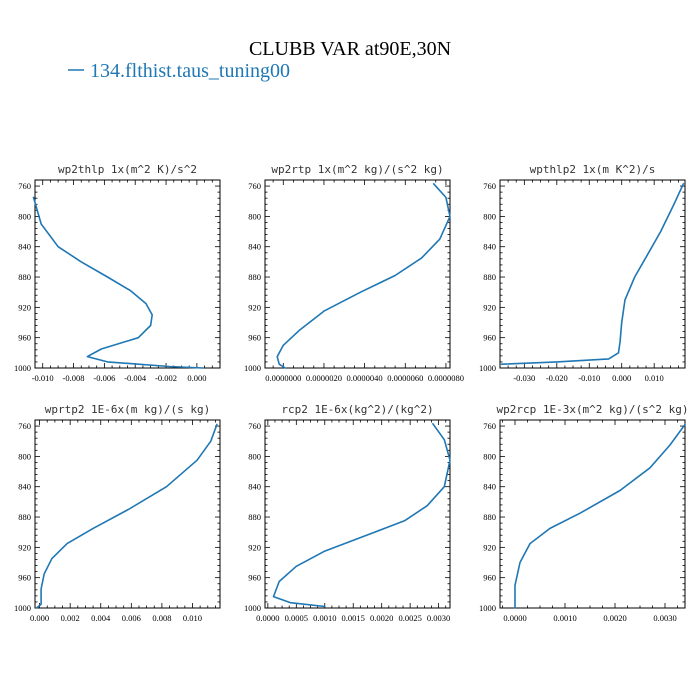 The height and width of the screenshot is (700, 700). What do you see at coordinates (296, 618) in the screenshot?
I see `x-tick-label: 0.0005` at bounding box center [296, 618].